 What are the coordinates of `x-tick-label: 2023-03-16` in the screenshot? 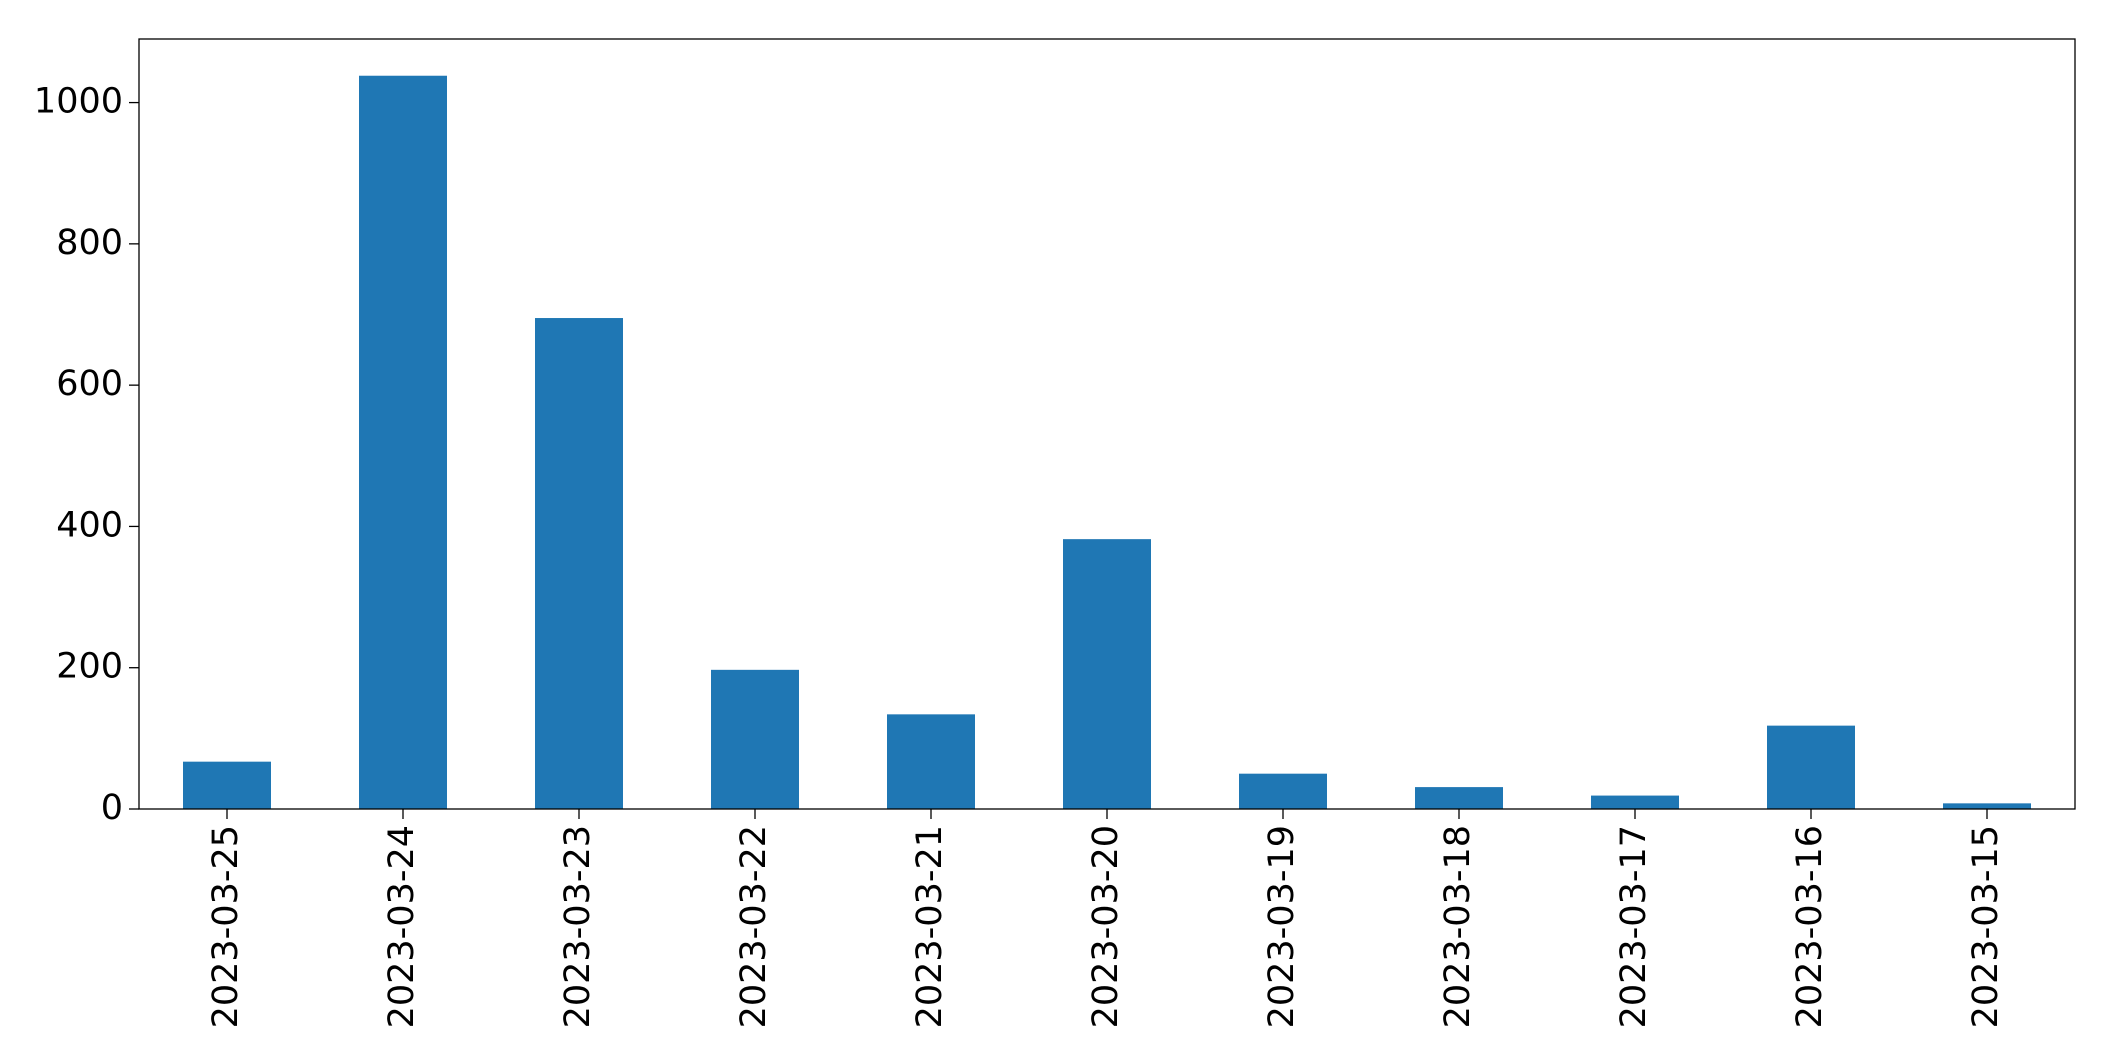 It's located at (1810, 926).